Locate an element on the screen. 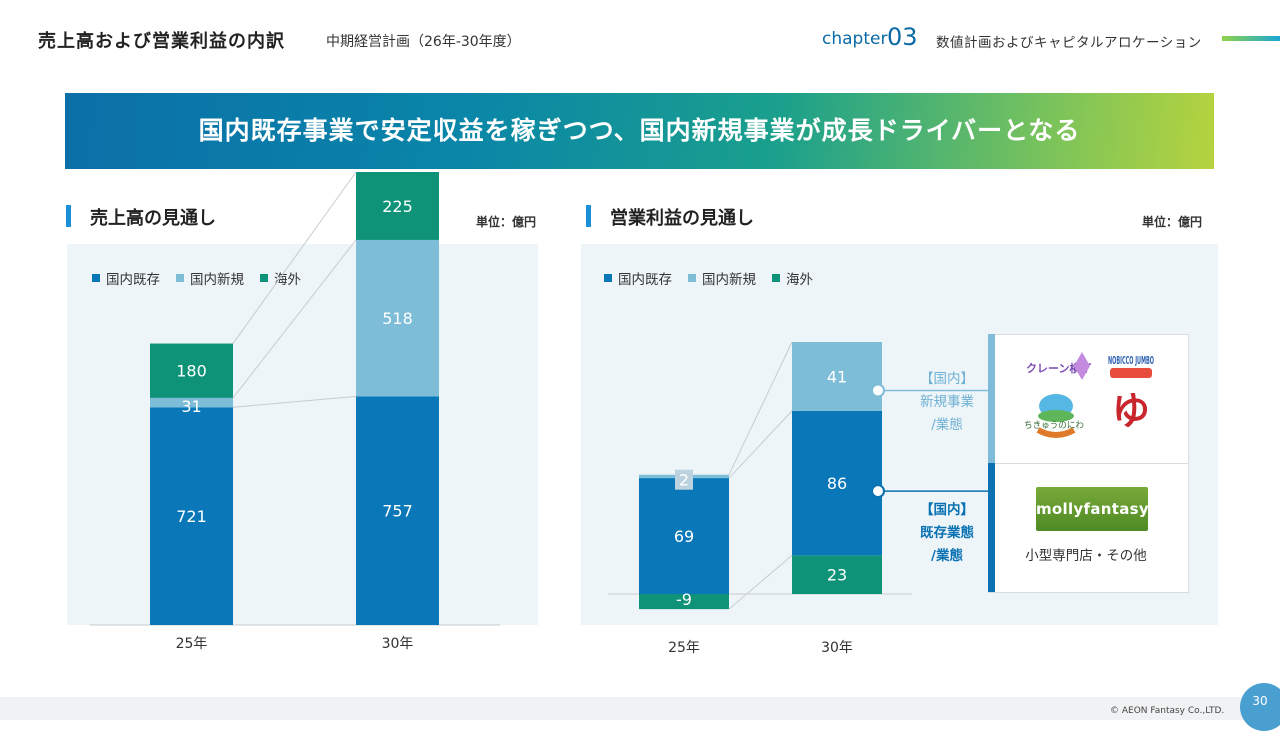 The width and height of the screenshot is (1280, 731). yu-logo: ゆ is located at coordinates (1131, 411).